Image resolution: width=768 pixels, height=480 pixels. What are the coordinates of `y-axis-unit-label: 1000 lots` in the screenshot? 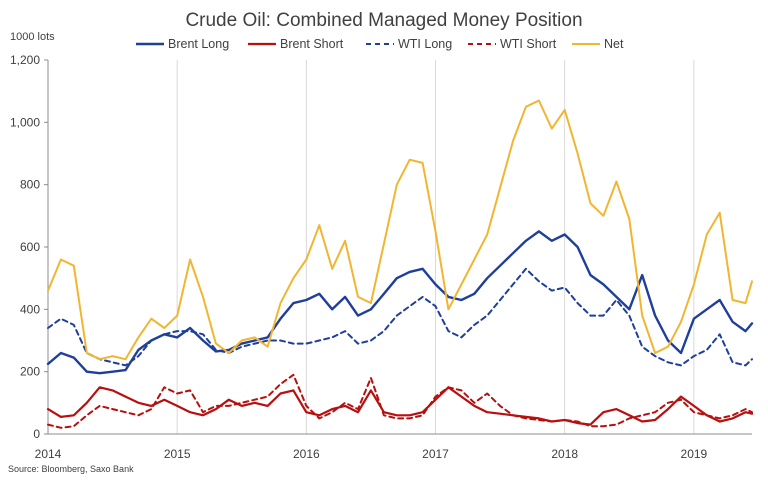 It's located at (32, 37).